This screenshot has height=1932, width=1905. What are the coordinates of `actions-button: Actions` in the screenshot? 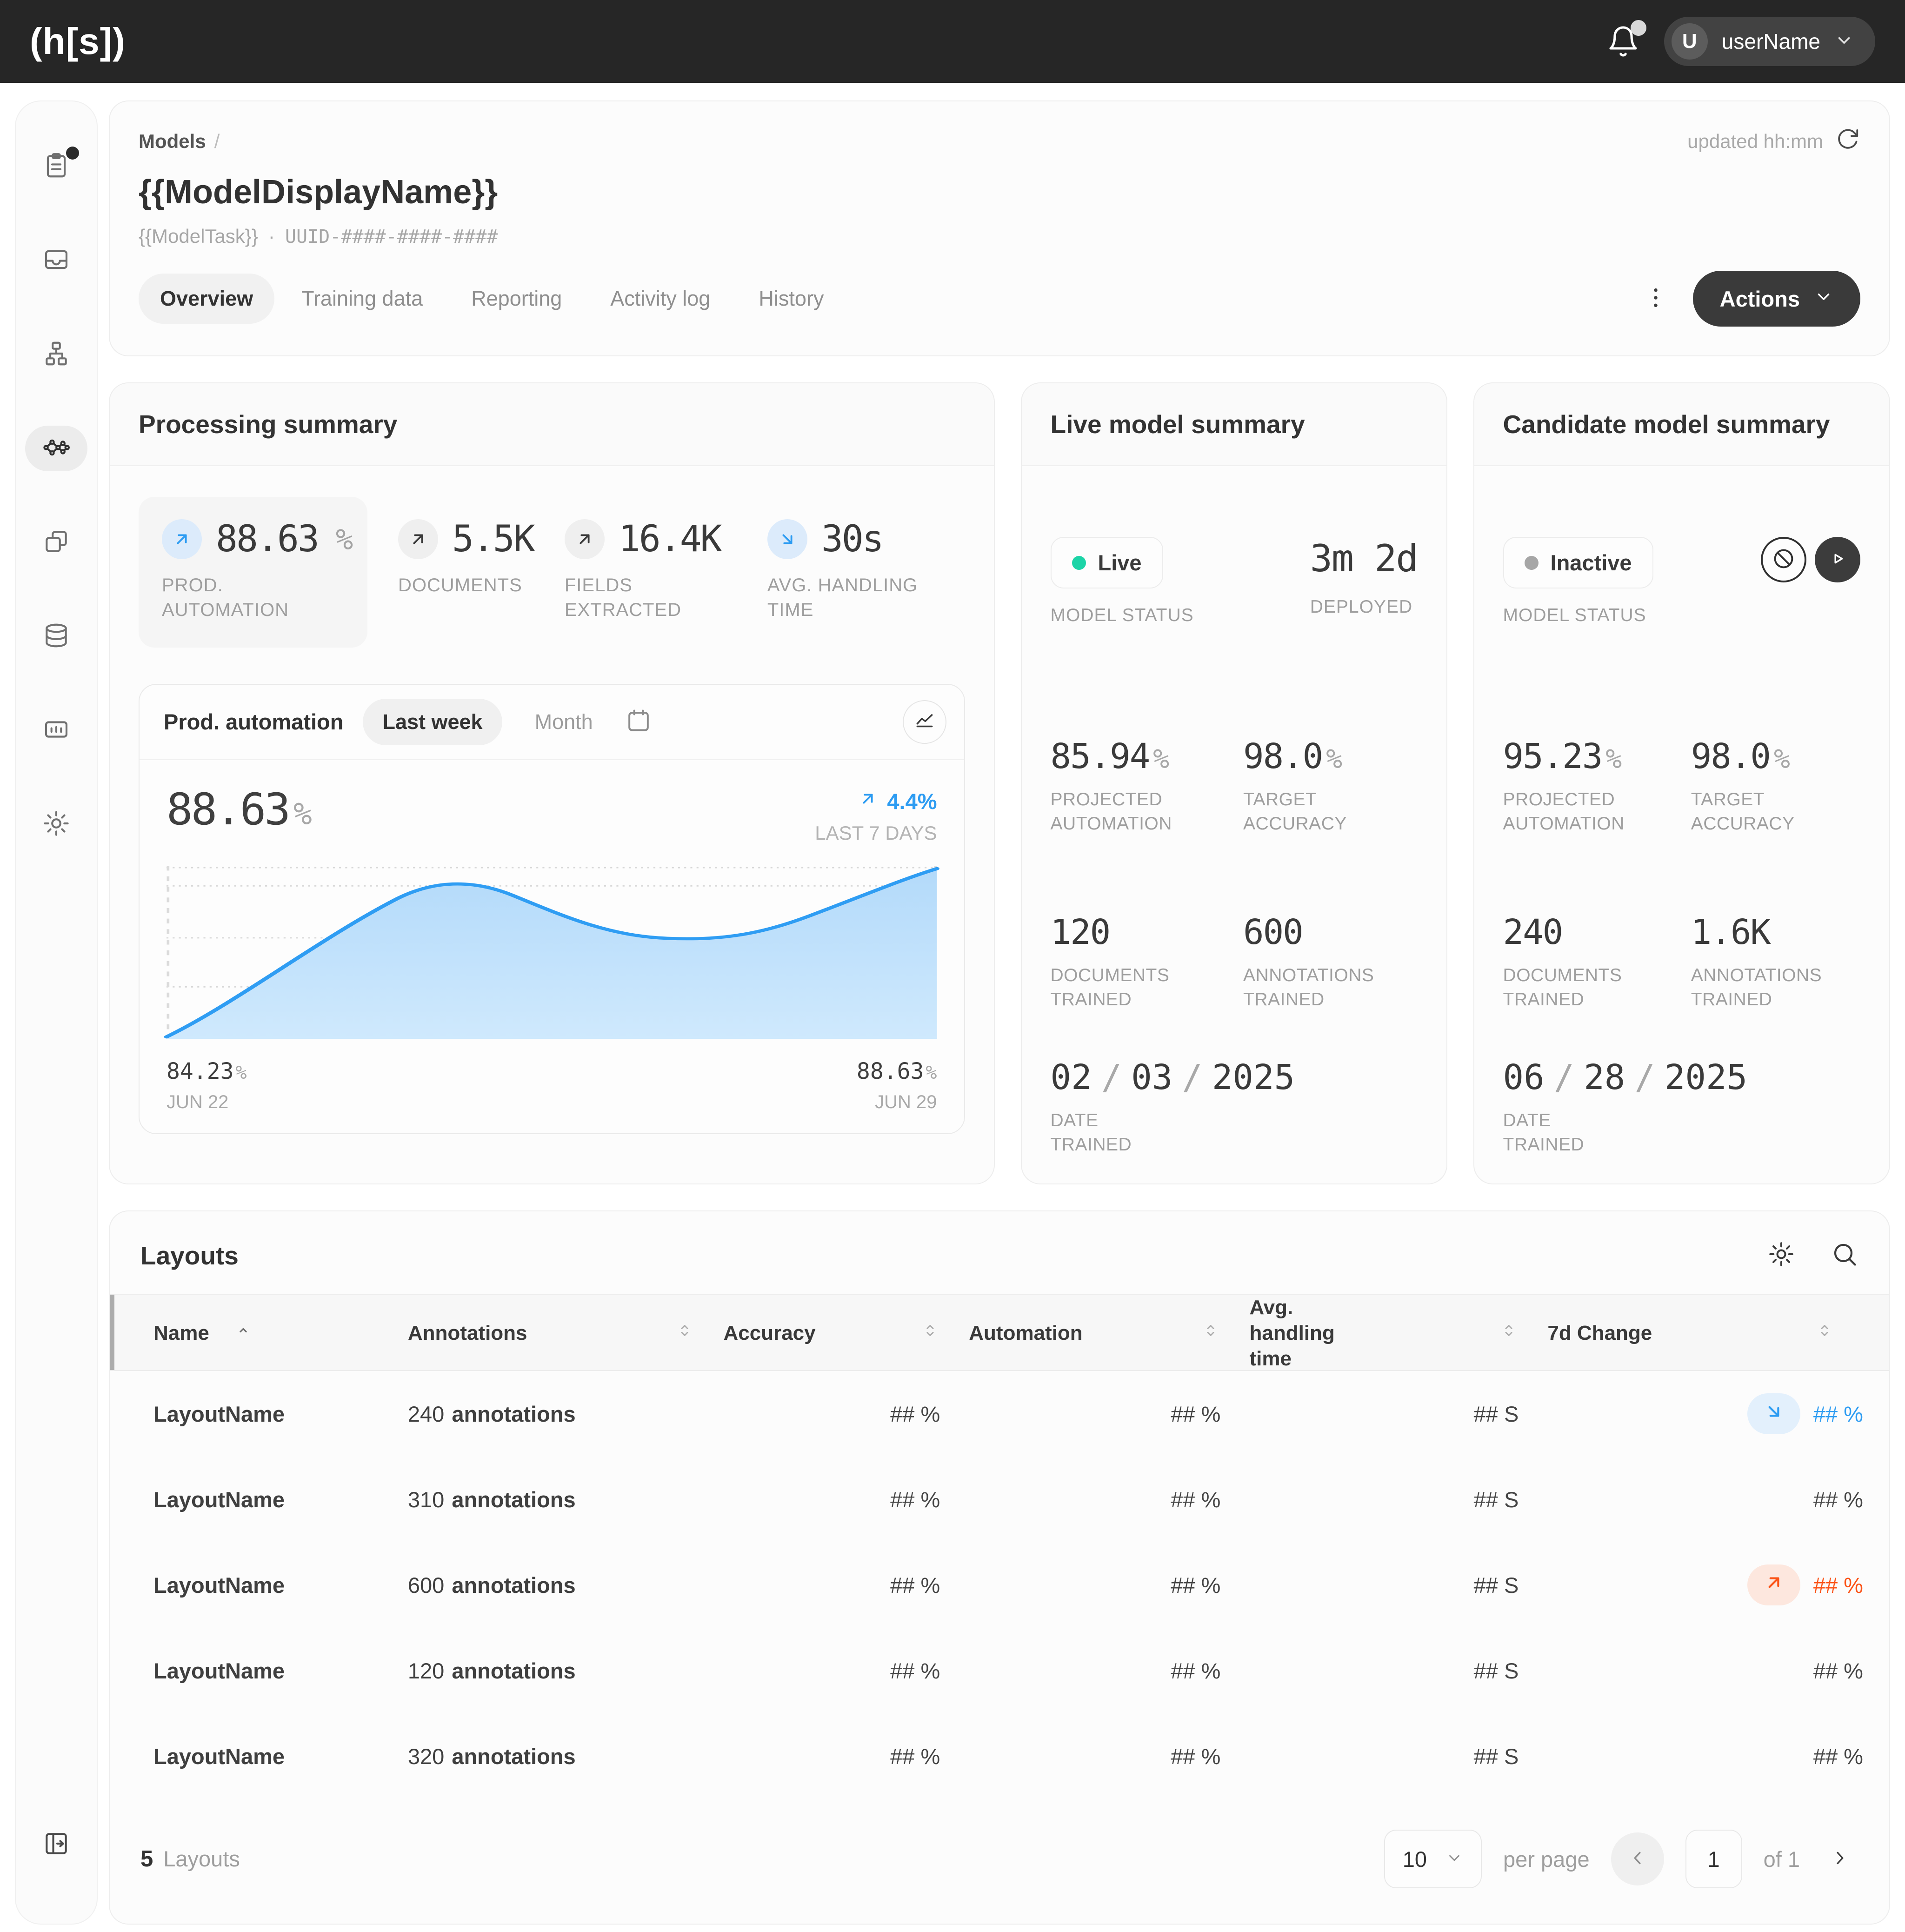 It's located at (1776, 299).